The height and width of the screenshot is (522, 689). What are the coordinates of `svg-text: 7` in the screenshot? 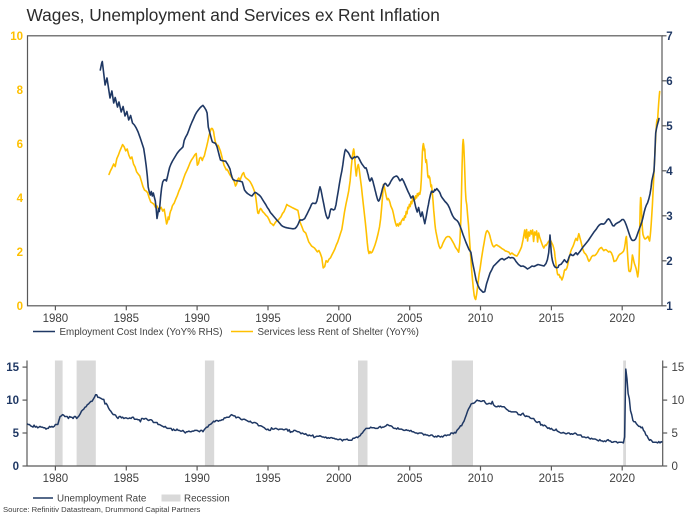 It's located at (669, 37).